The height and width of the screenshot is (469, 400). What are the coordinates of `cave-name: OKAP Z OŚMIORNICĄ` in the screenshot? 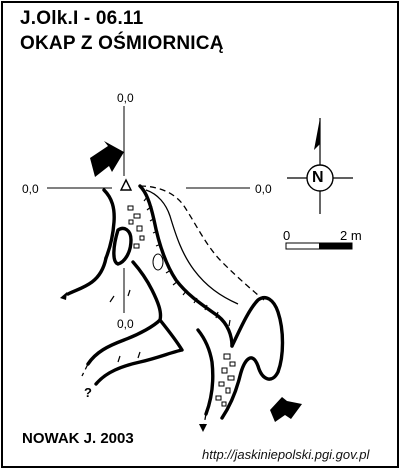 It's located at (122, 43).